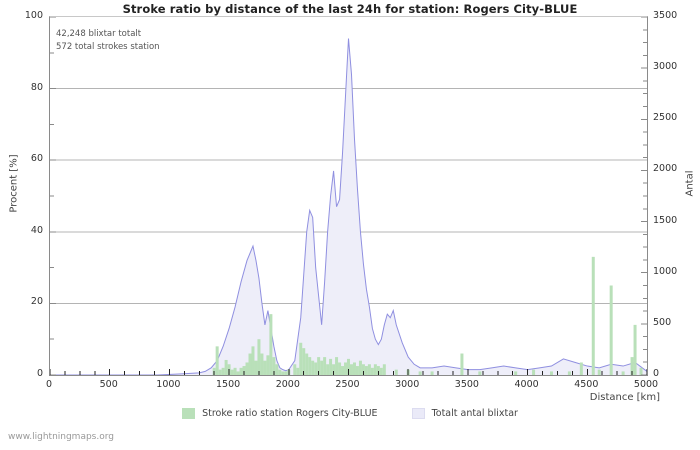 This screenshot has height=450, width=700. I want to click on y-axis-right-tick: 2000, so click(665, 169).